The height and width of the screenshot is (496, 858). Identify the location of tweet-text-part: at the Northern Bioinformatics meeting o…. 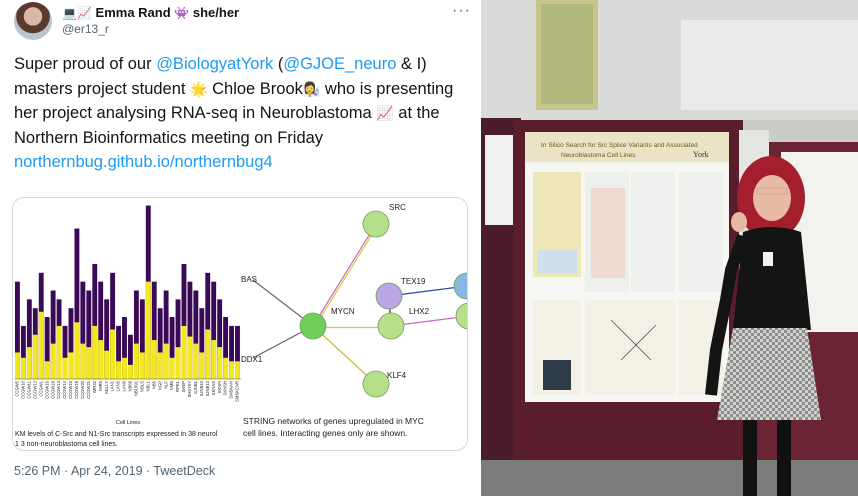
(227, 125).